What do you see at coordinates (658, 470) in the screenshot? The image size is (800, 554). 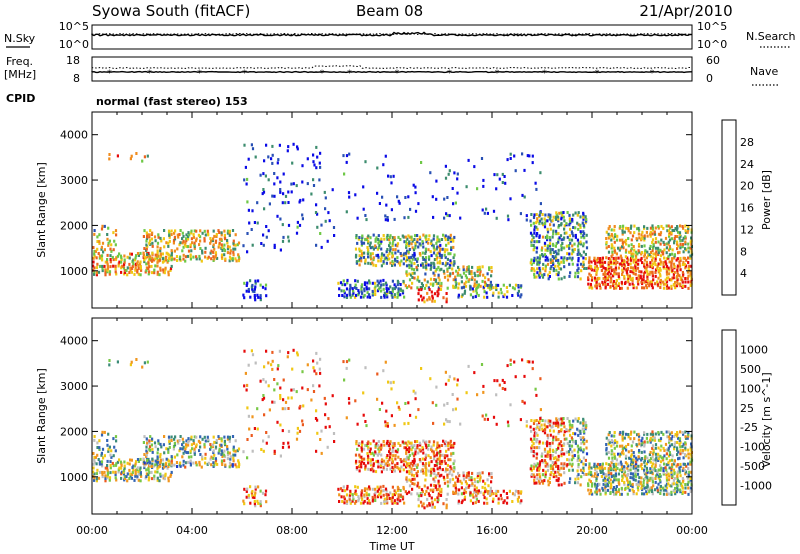 I see `velocity-cell-2015` at bounding box center [658, 470].